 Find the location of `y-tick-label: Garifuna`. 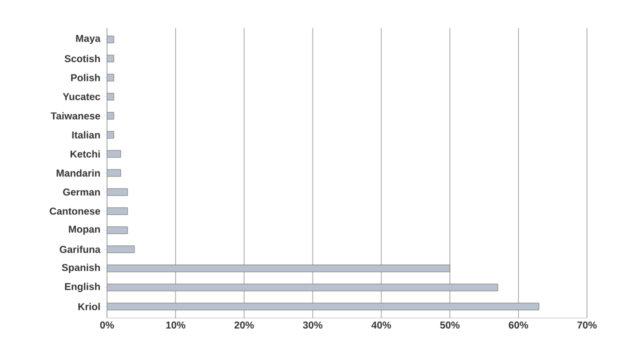

y-tick-label: Garifuna is located at coordinates (80, 249).